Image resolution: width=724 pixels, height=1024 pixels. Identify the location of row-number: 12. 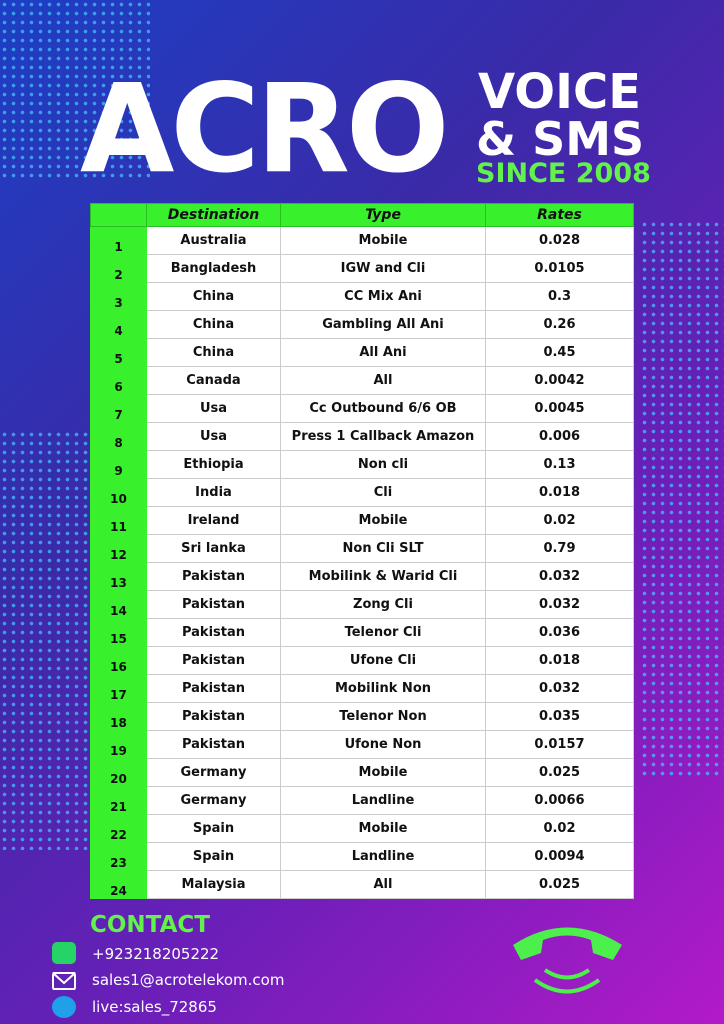
(118, 548).